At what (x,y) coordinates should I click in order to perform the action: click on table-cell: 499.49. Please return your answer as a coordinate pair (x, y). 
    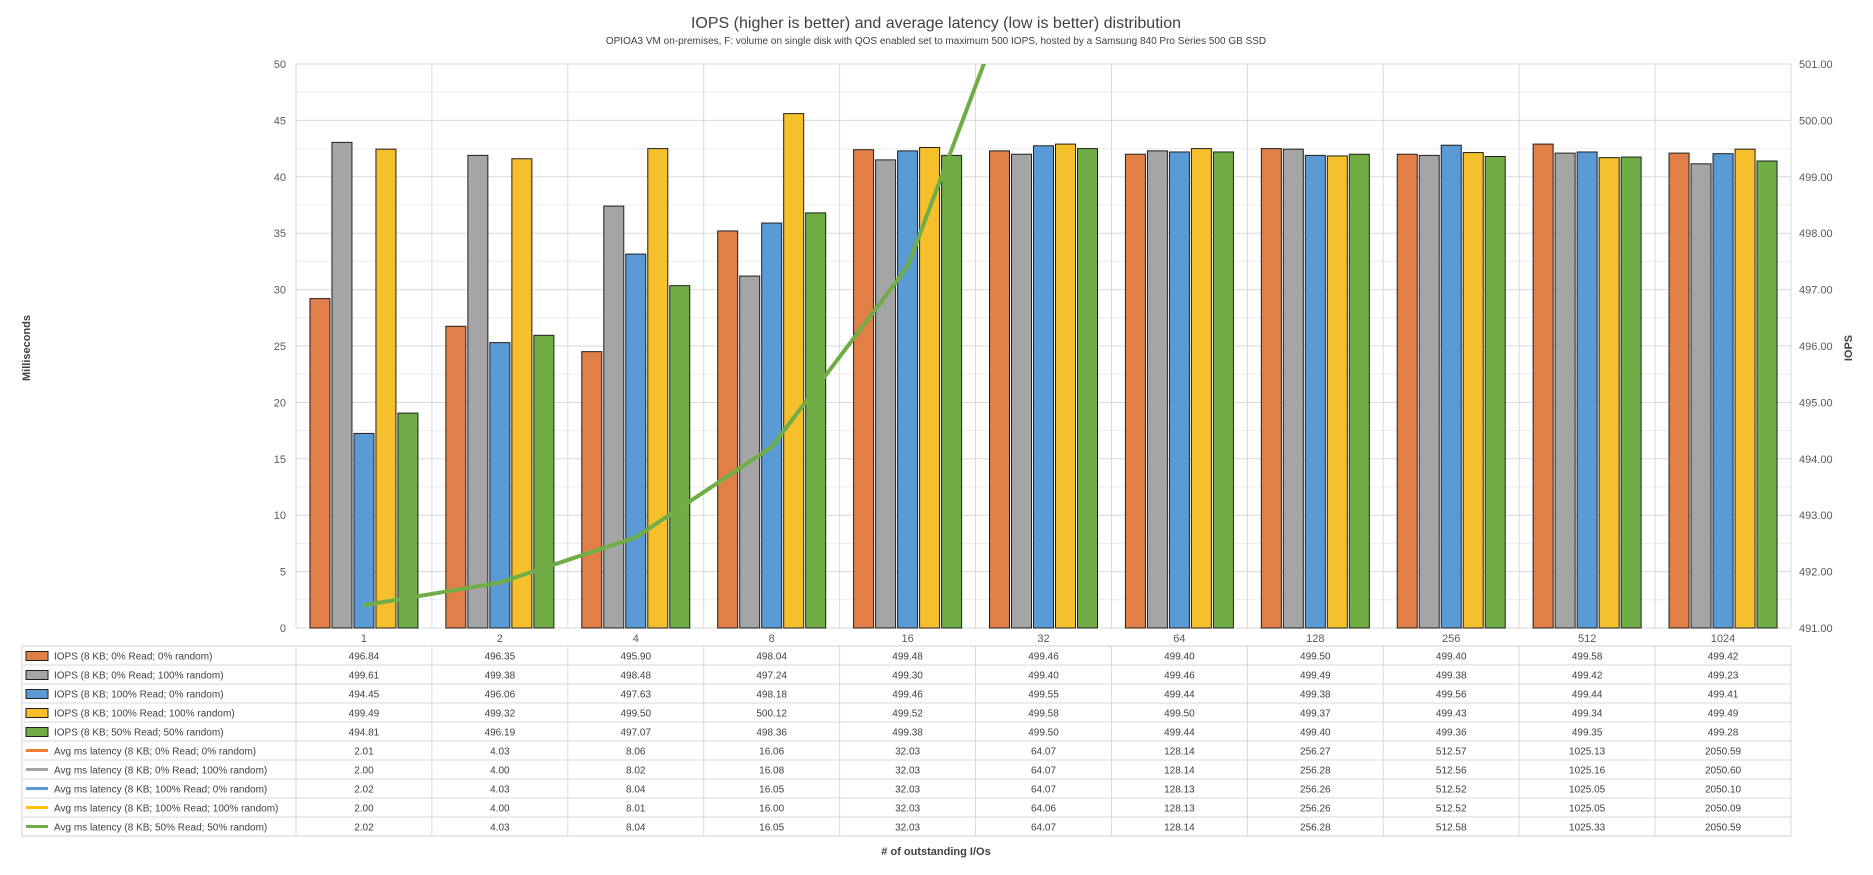
    Looking at the image, I should click on (364, 714).